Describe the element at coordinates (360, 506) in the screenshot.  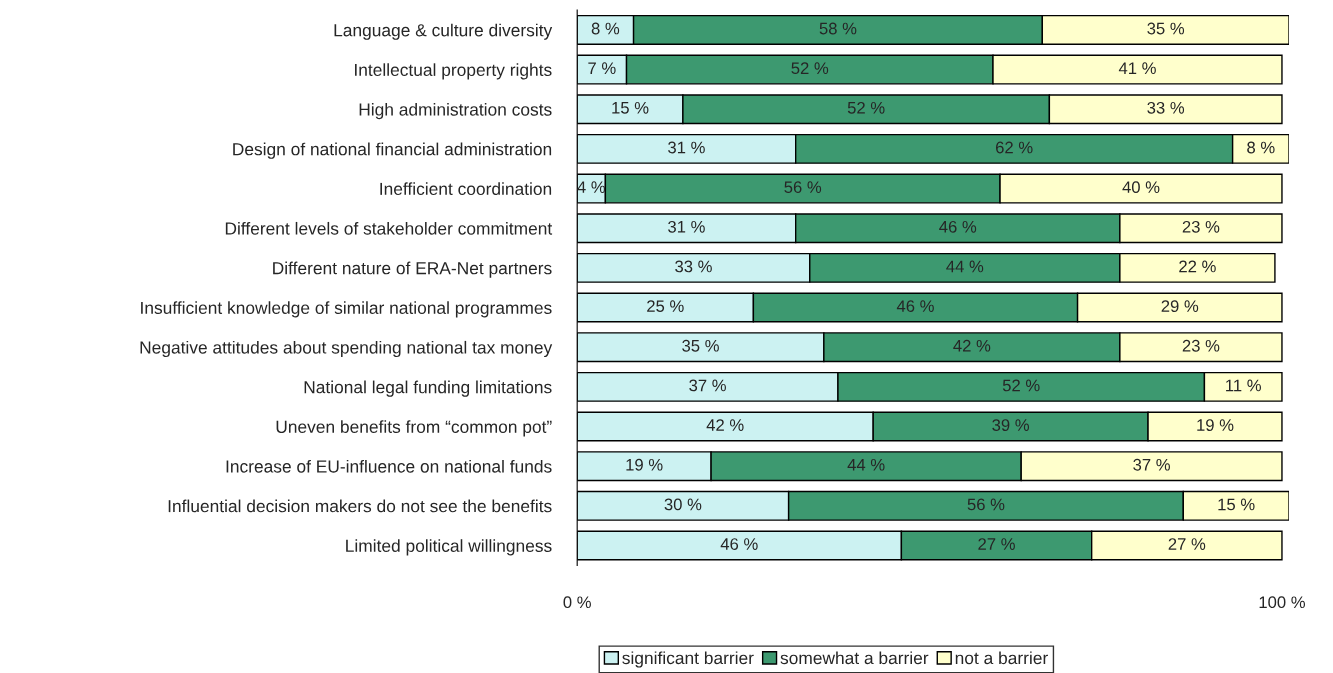
I see `y-tick-label: Influential decision makers do not see the benefits` at that location.